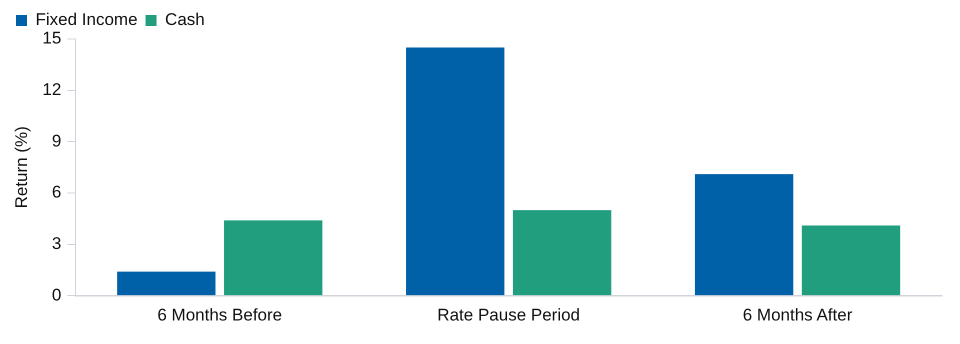  I want to click on x-tick-label: 6 Months Before, so click(219, 314).